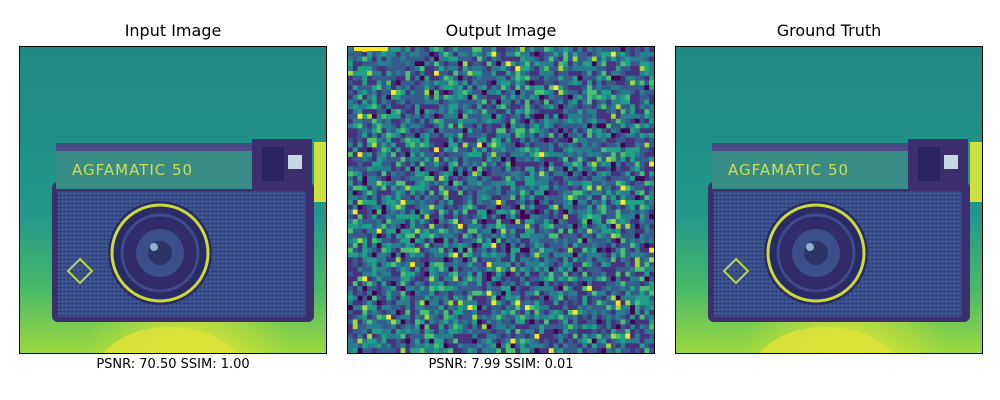 Image resolution: width=1000 pixels, height=400 pixels. Describe the element at coordinates (173, 30) in the screenshot. I see `panel-title-input: Input Image` at that location.